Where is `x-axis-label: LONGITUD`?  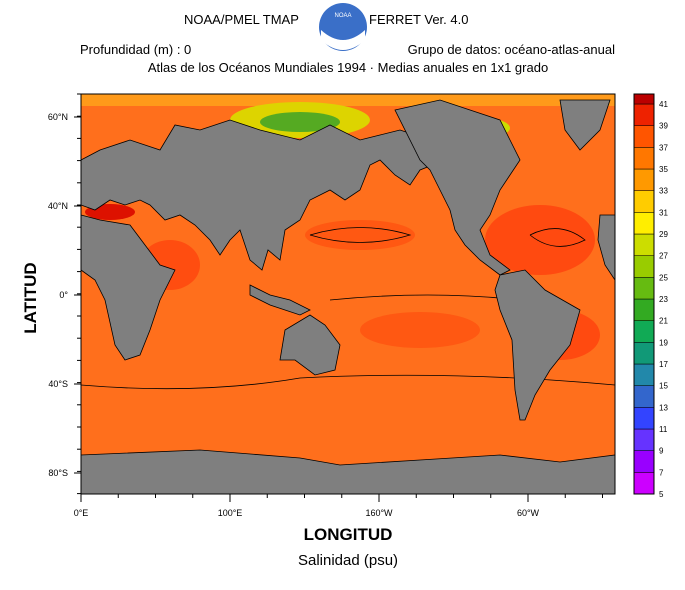 x-axis-label: LONGITUD is located at coordinates (348, 534).